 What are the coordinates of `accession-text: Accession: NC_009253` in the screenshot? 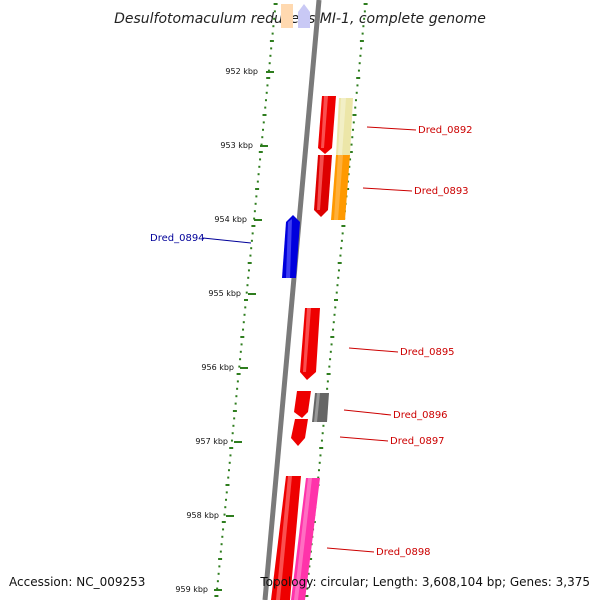 It's located at (77, 582).